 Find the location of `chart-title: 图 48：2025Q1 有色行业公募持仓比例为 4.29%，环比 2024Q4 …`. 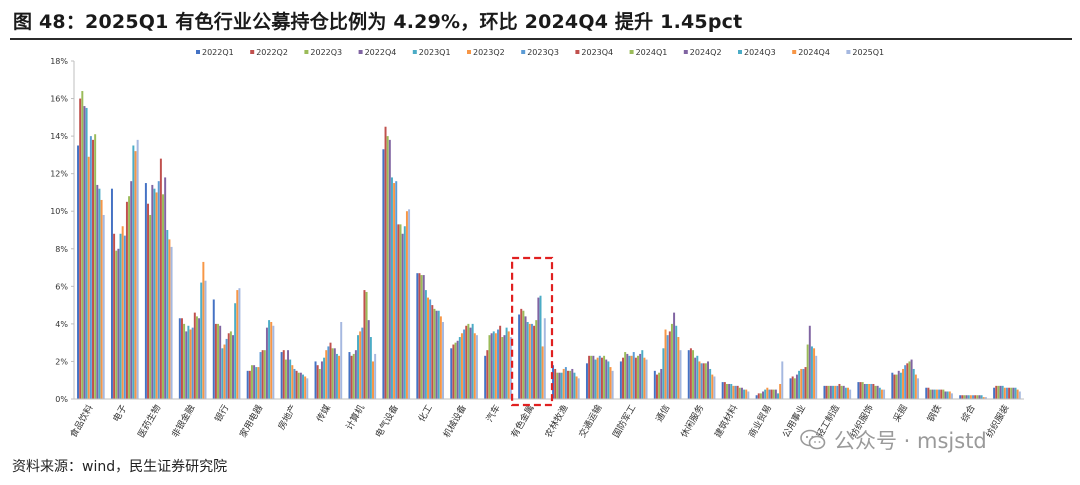

chart-title: 图 48：2025Q1 有色行业公募持仓比例为 4.29%，环比 2024Q4 … is located at coordinates (378, 22).